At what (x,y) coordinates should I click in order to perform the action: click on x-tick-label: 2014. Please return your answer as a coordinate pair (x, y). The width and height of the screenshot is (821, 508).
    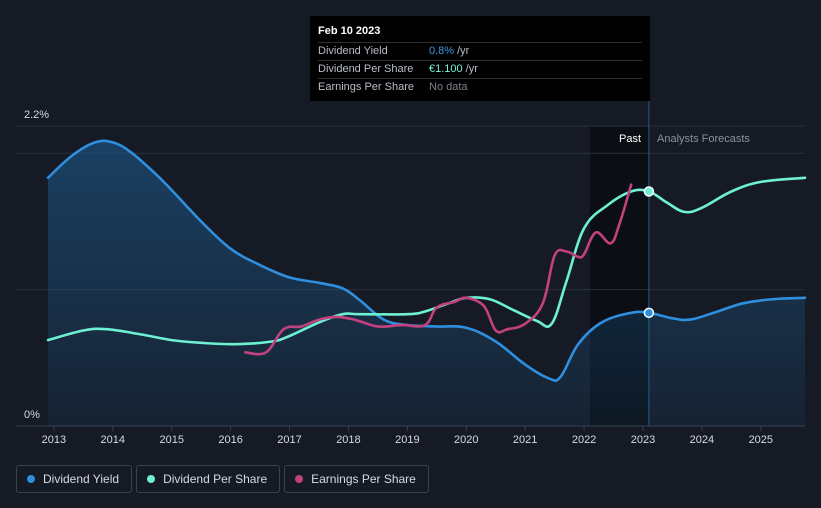
    Looking at the image, I should click on (113, 440).